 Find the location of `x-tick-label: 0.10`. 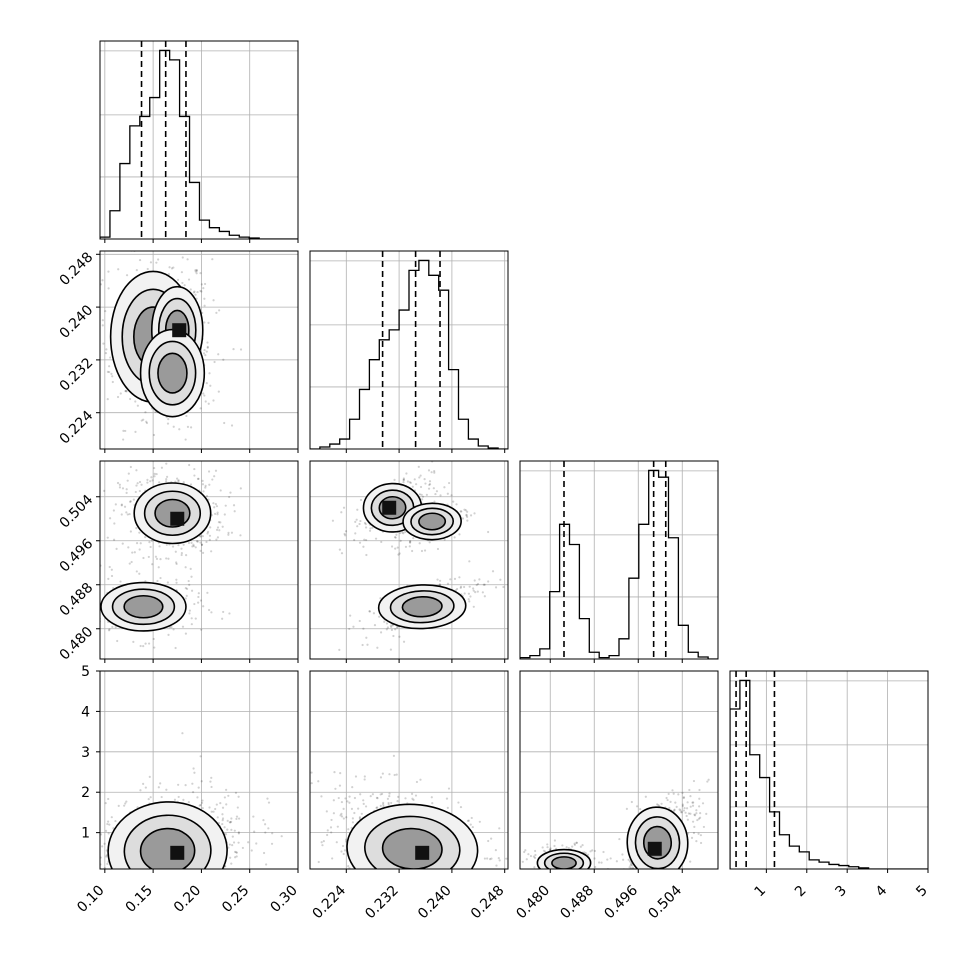

x-tick-label: 0.10 is located at coordinates (90, 899).